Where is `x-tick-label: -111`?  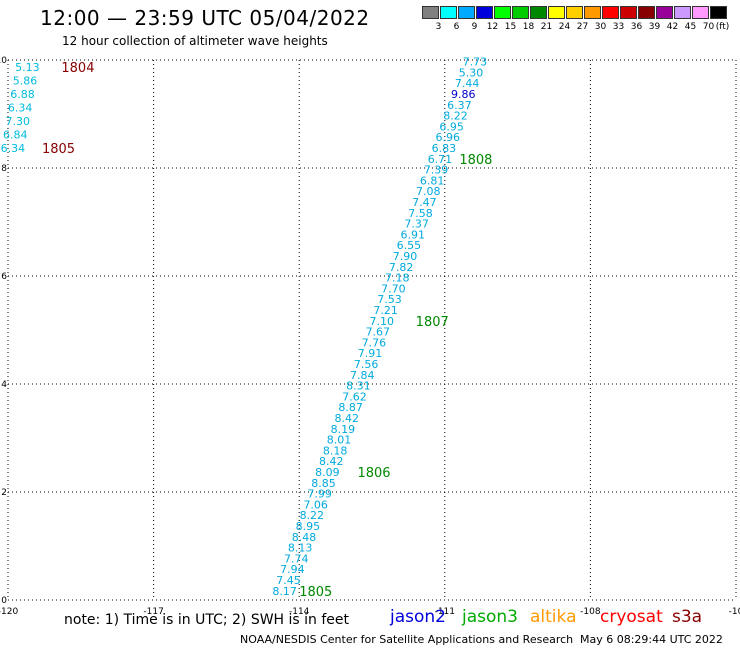
x-tick-label: -111 is located at coordinates (445, 612).